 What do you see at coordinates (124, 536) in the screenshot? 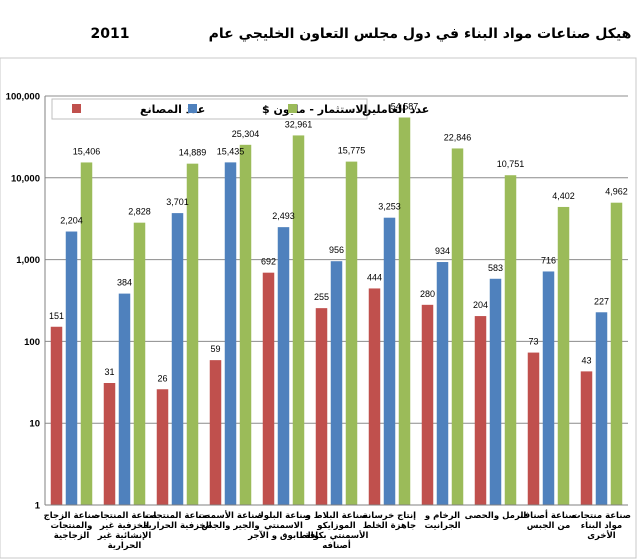
I see `x-tick-label: الإنشائية غير` at bounding box center [124, 536].